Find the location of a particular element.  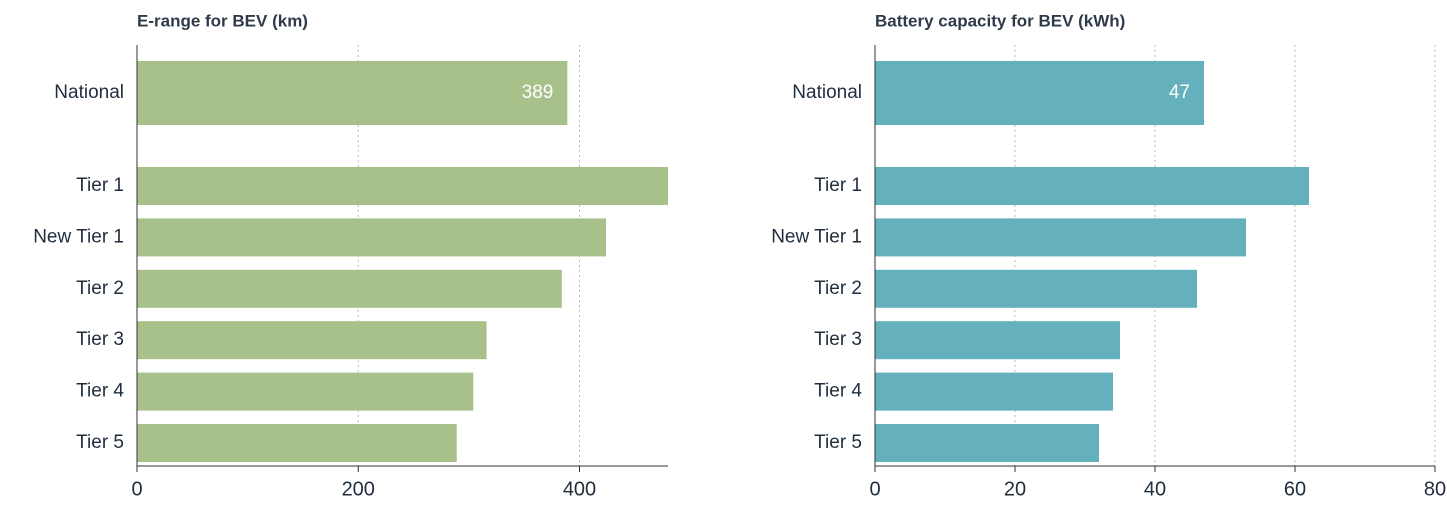

chart-title: E-range for BEV (km) is located at coordinates (222, 20).